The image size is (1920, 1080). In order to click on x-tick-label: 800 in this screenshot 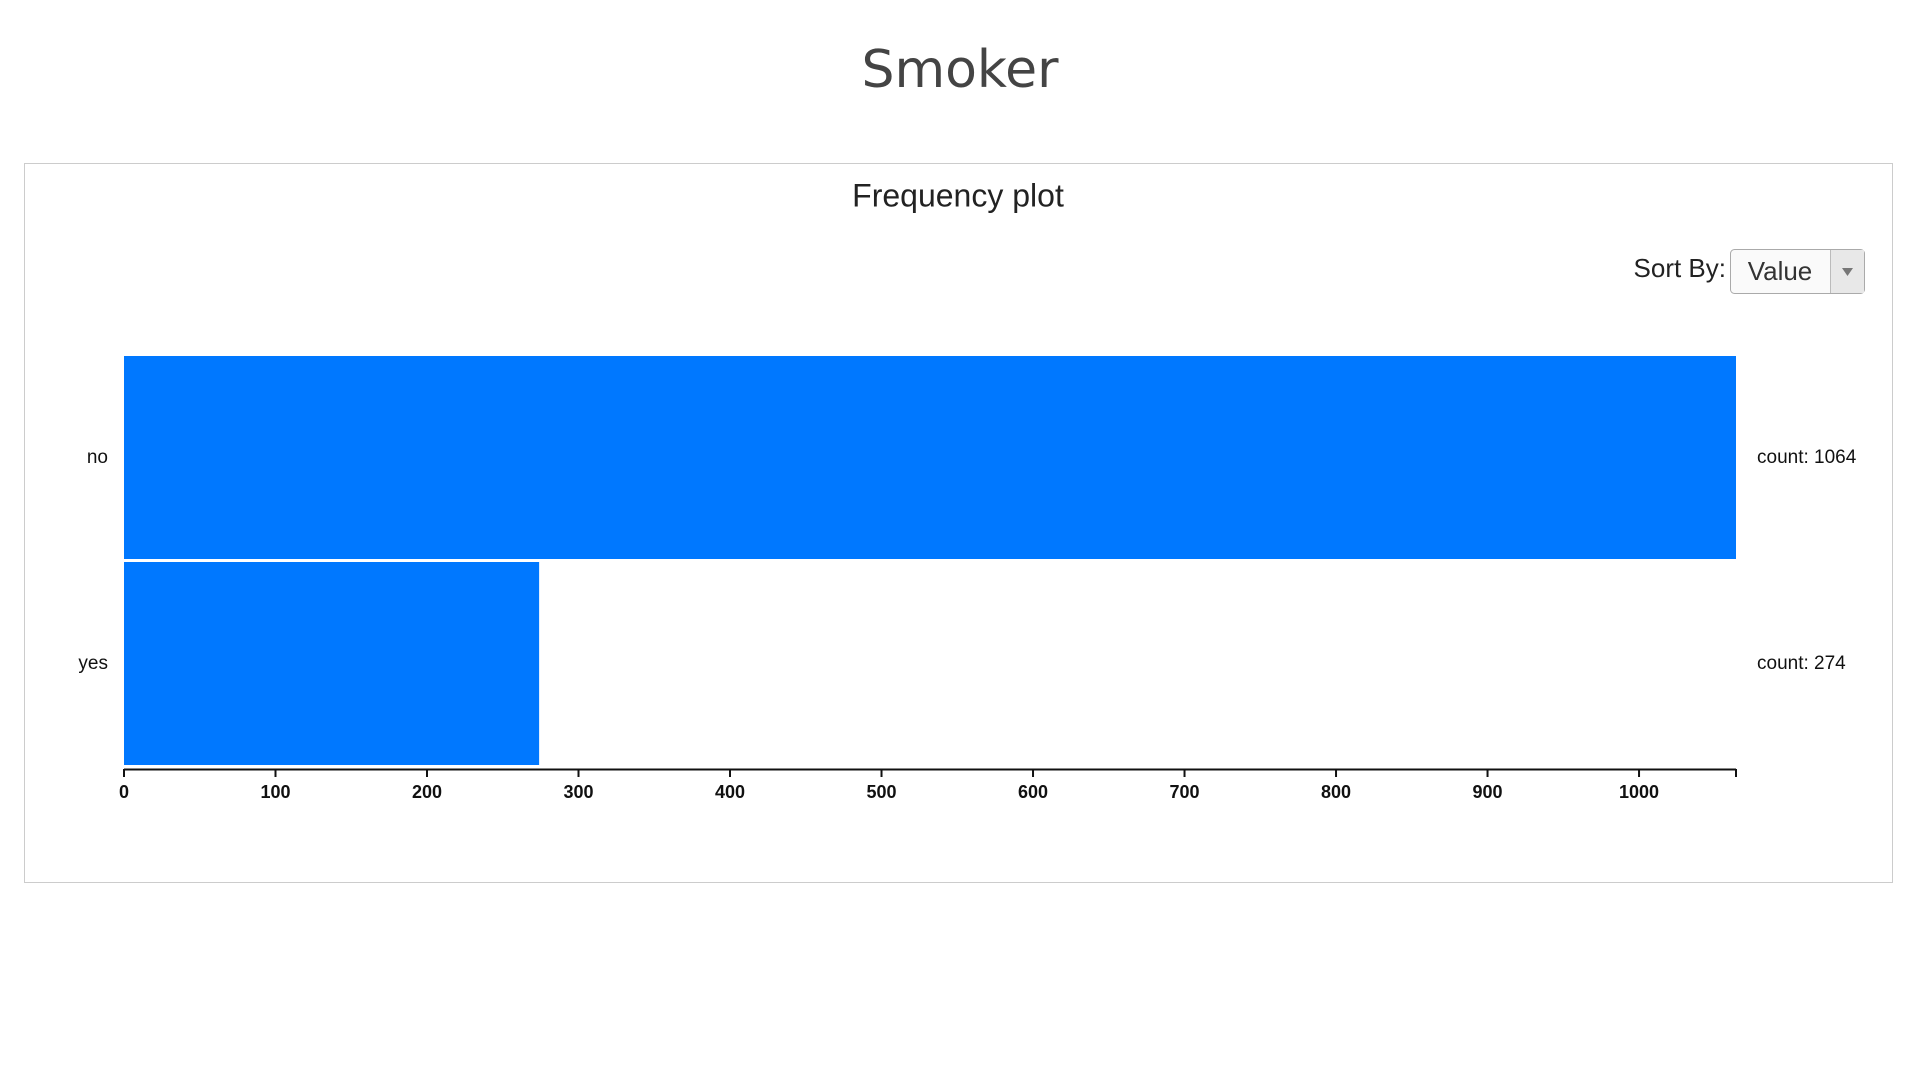, I will do `click(1336, 792)`.